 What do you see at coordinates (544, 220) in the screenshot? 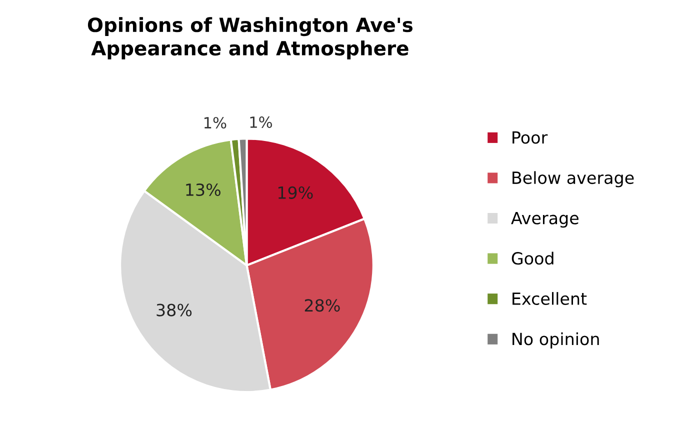
I see `legend-label: Average` at bounding box center [544, 220].